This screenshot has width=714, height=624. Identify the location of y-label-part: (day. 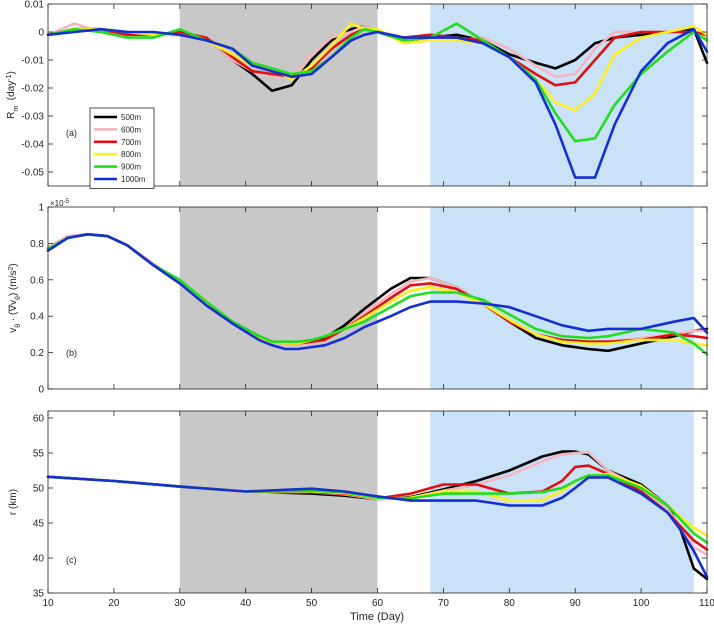
(11, 93).